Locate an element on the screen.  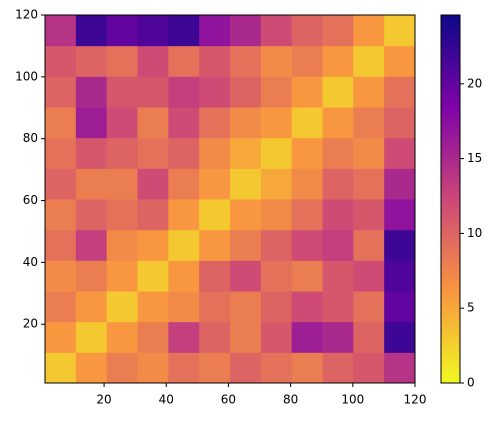
x-tick-label: 40 is located at coordinates (166, 400).